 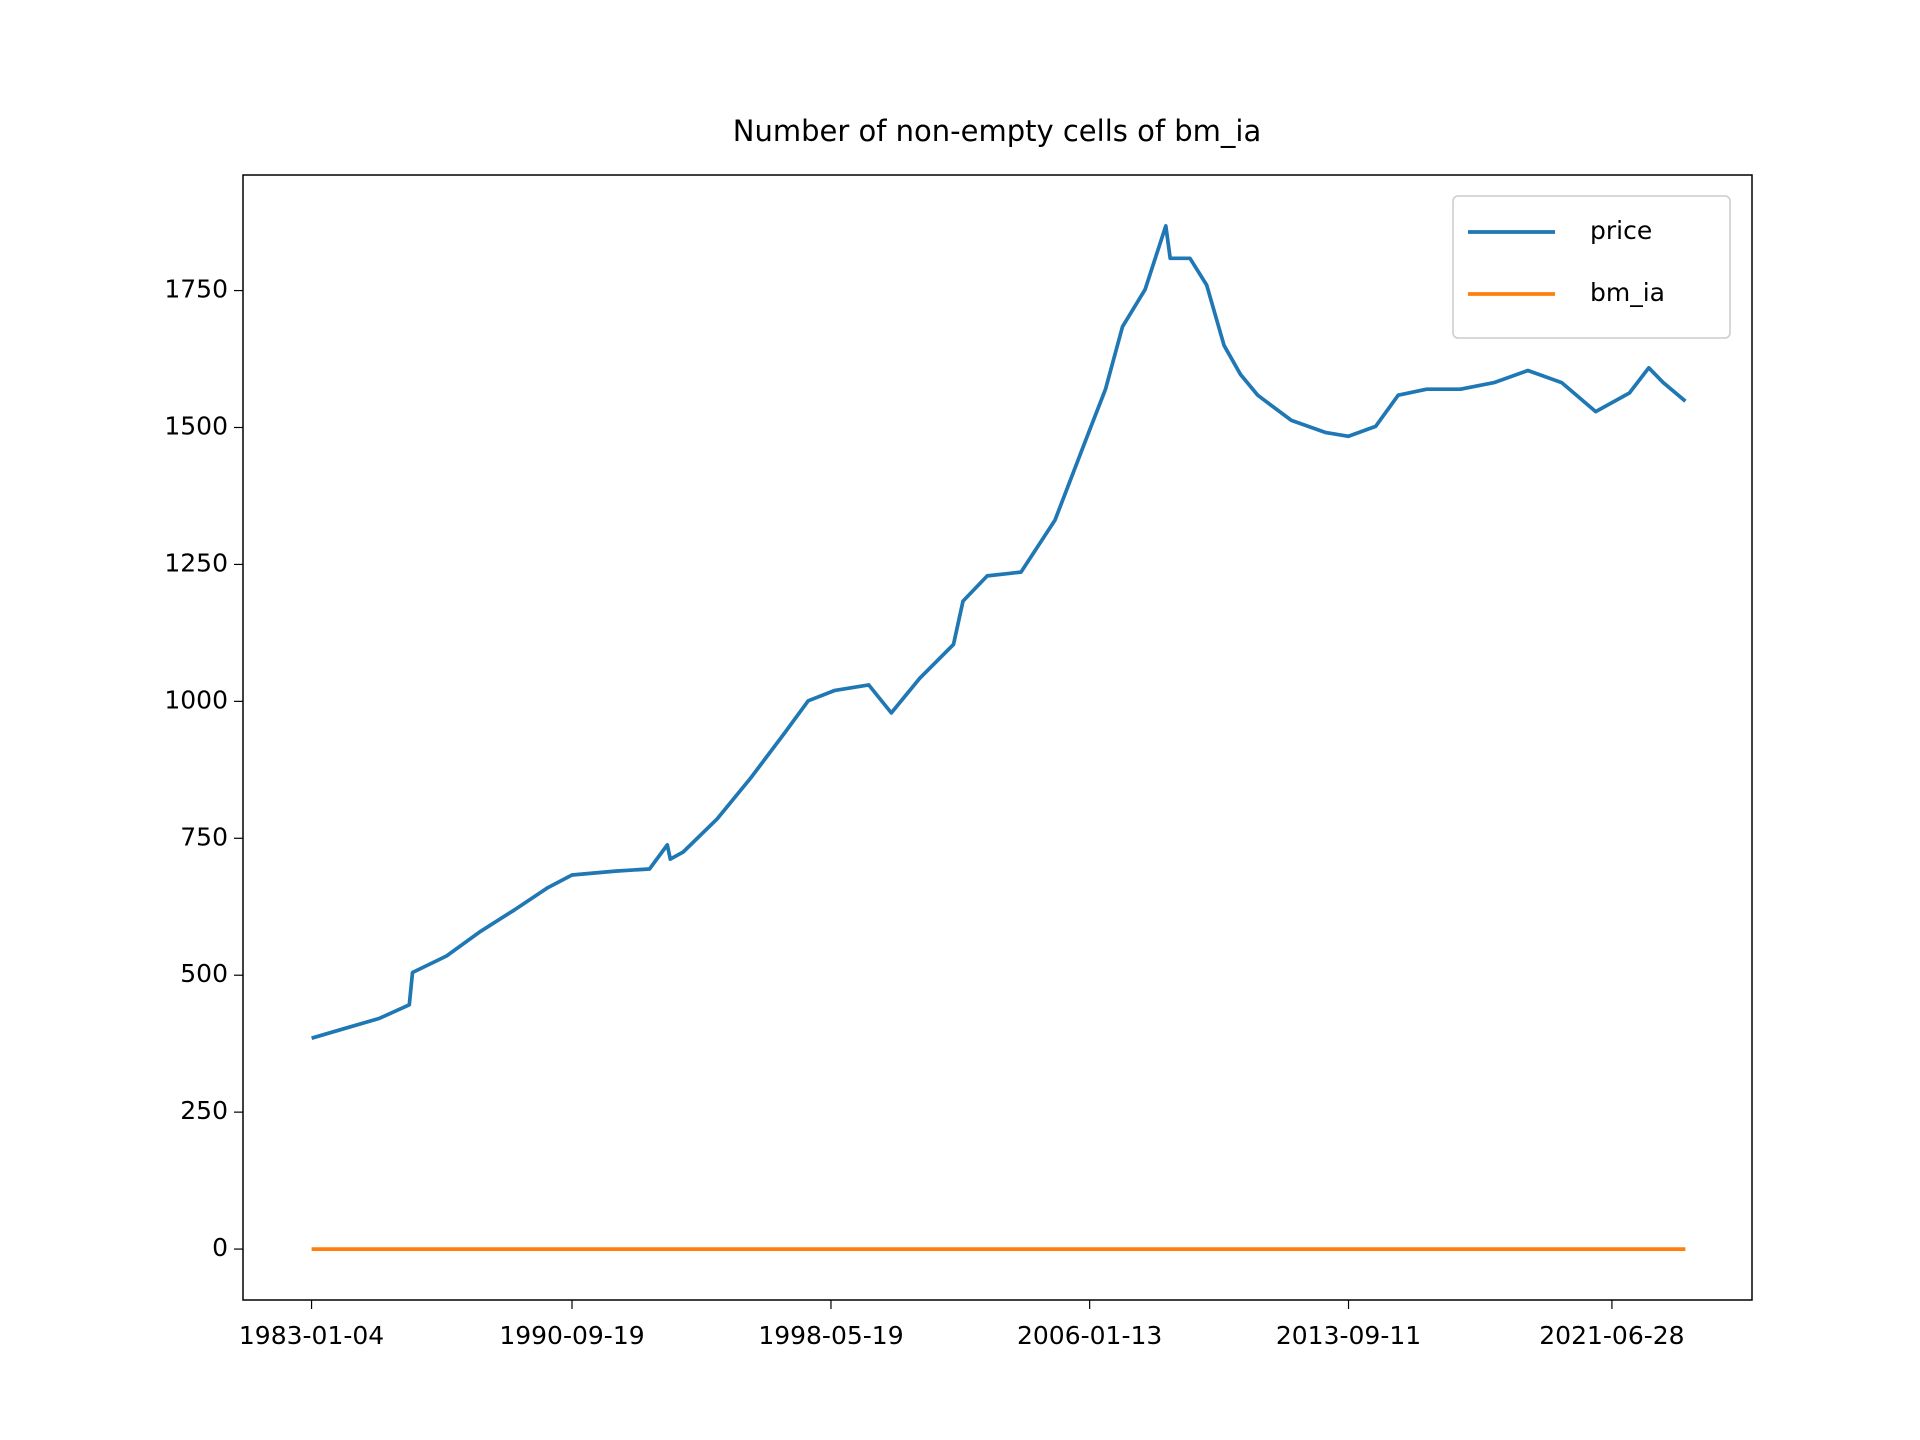 What do you see at coordinates (196, 562) in the screenshot?
I see `y-tick-label: 1250` at bounding box center [196, 562].